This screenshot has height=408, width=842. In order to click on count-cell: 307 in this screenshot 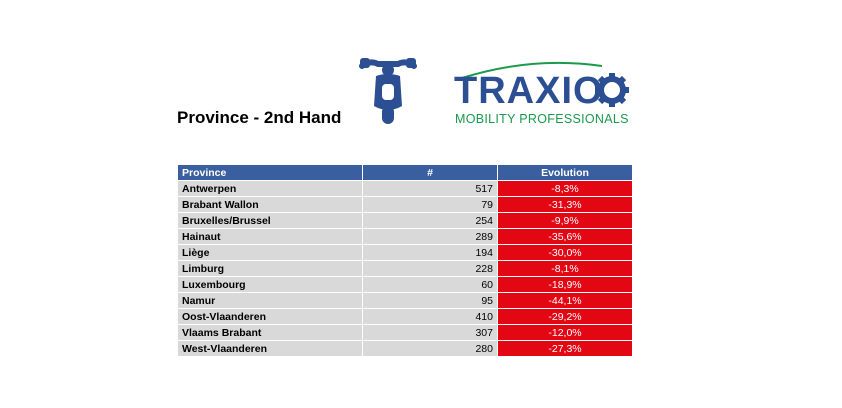, I will do `click(430, 332)`.